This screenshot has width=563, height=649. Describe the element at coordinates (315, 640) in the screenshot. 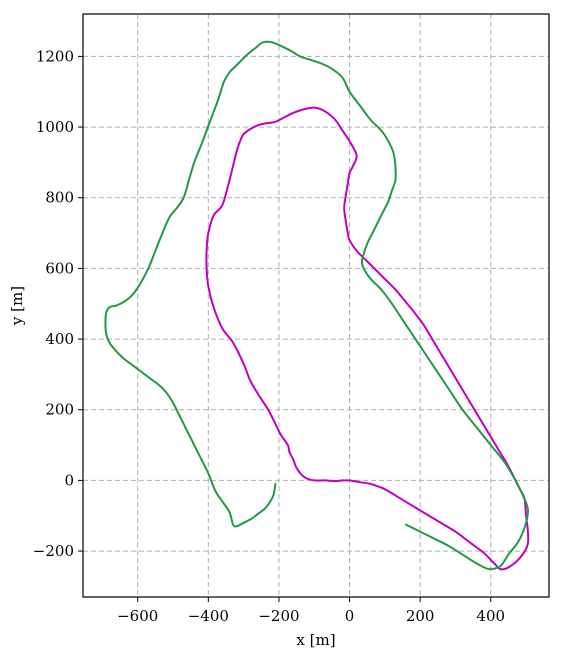

I see `x-axis-label: x [m]` at that location.